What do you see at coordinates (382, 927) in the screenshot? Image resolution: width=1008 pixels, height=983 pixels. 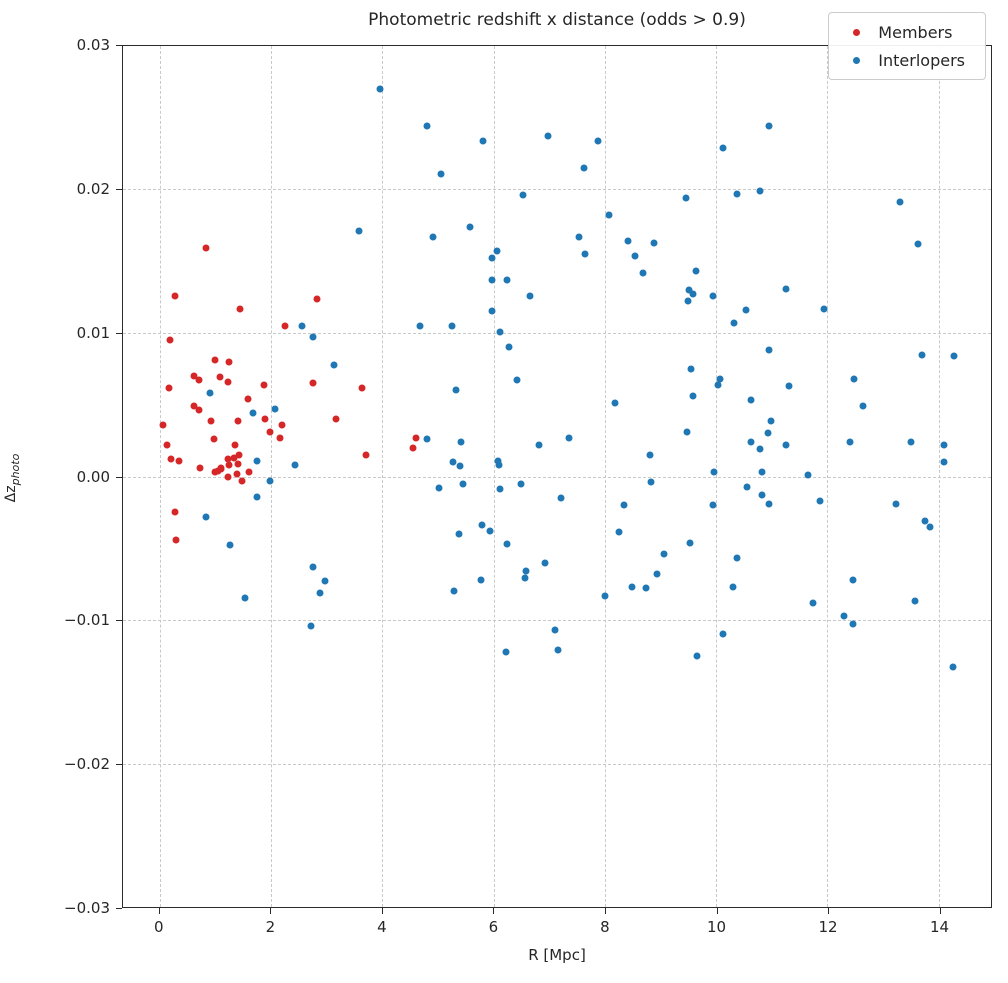 I see `x-tick-label: 4` at bounding box center [382, 927].